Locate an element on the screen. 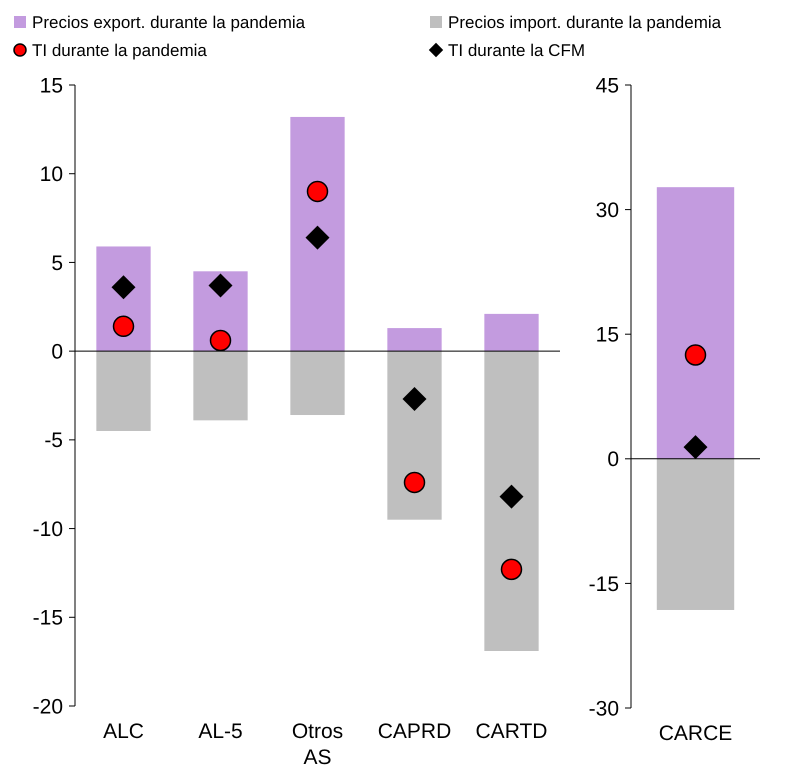 Image resolution: width=799 pixels, height=782 pixels. y-tick-label: 10 is located at coordinates (51, 174).